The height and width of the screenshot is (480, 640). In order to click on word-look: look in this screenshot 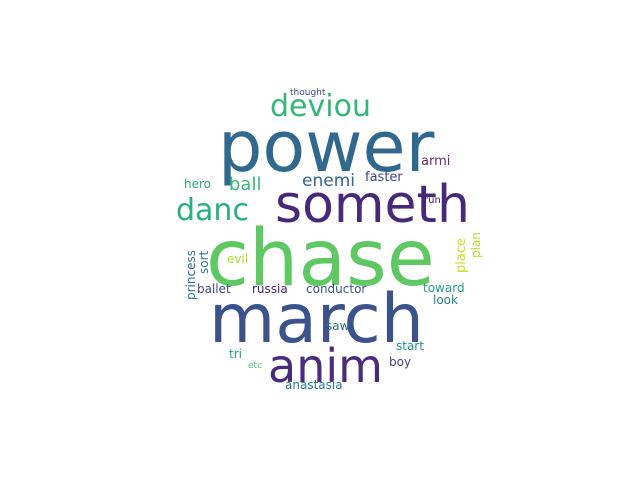, I will do `click(445, 300)`.